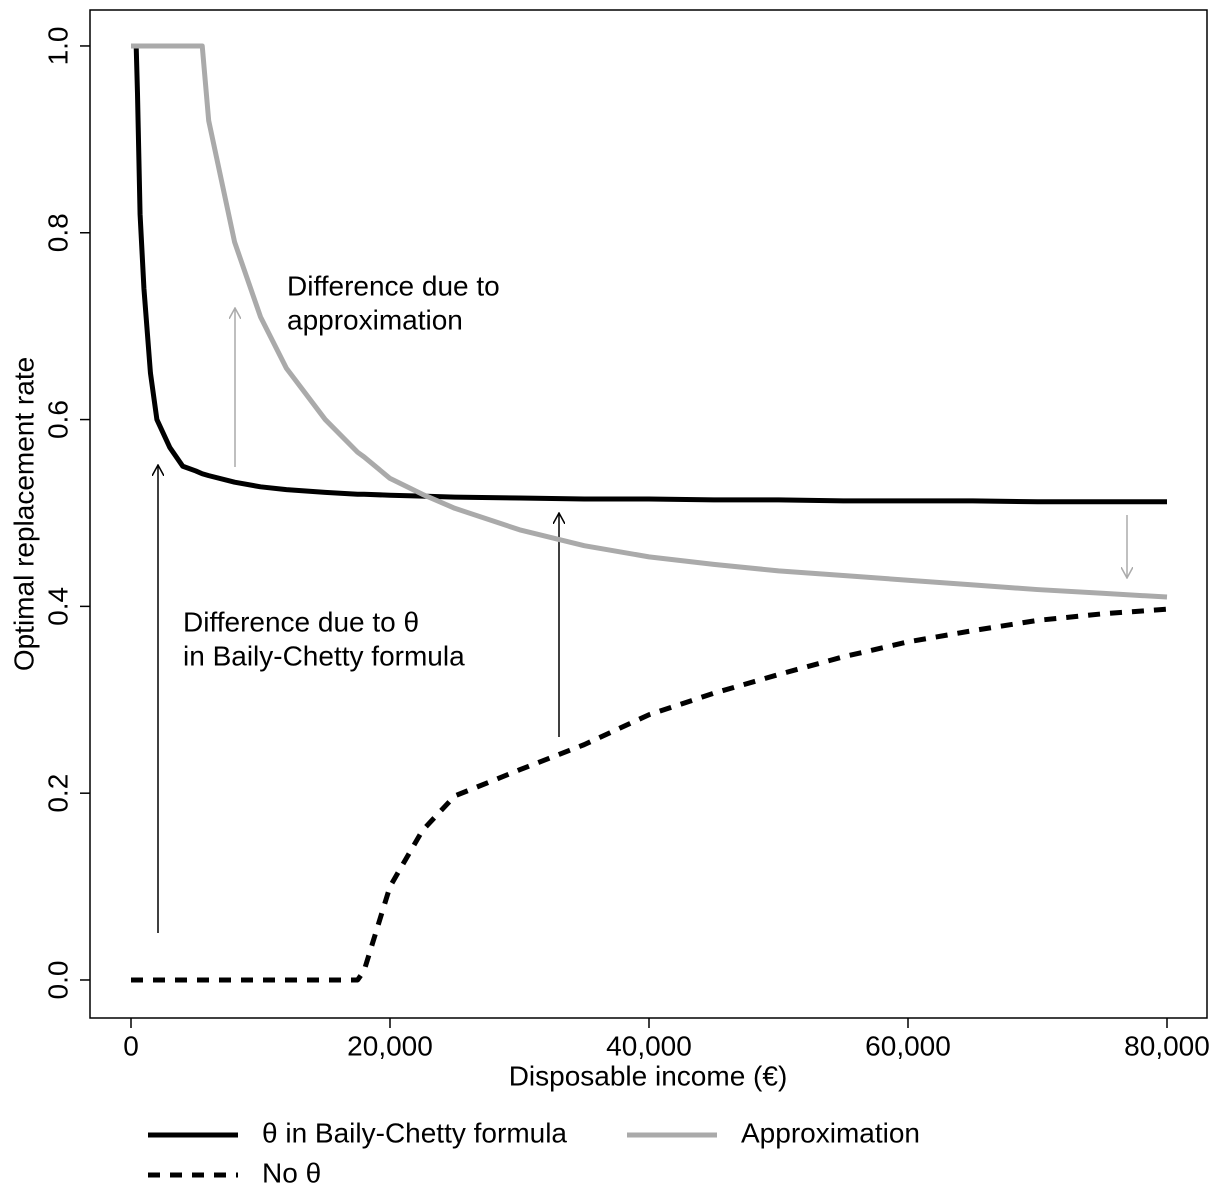 This screenshot has width=1223, height=1188. I want to click on y-tick-label: 0.6, so click(57, 419).